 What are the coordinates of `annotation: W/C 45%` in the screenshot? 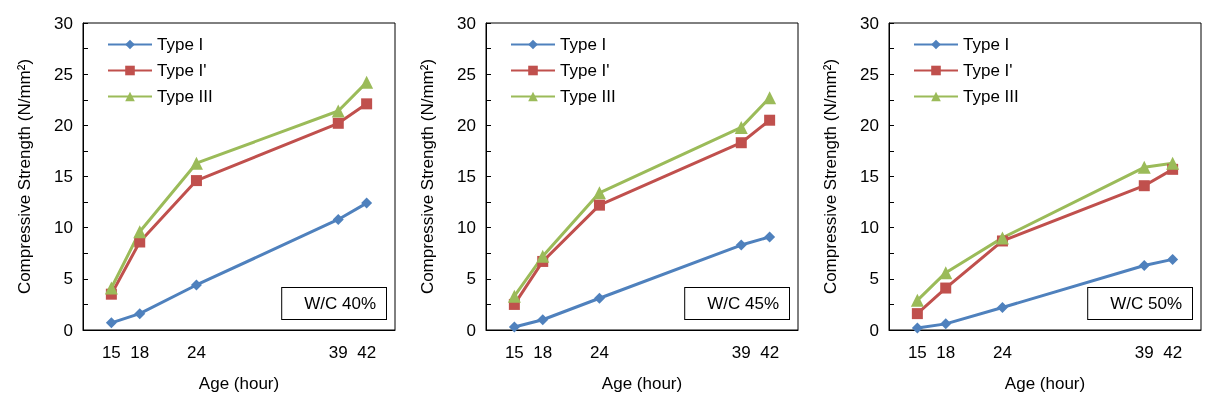 It's located at (743, 303).